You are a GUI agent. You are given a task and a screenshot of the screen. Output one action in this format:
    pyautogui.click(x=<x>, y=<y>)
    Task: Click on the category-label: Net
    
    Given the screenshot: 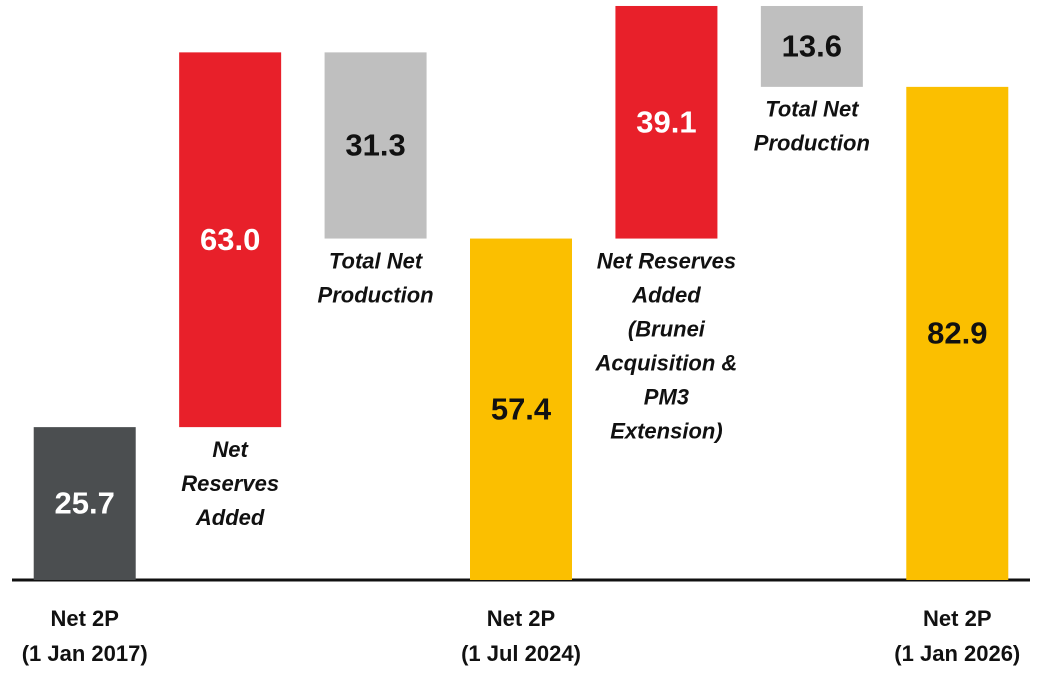 What is the action you would take?
    pyautogui.click(x=230, y=449)
    